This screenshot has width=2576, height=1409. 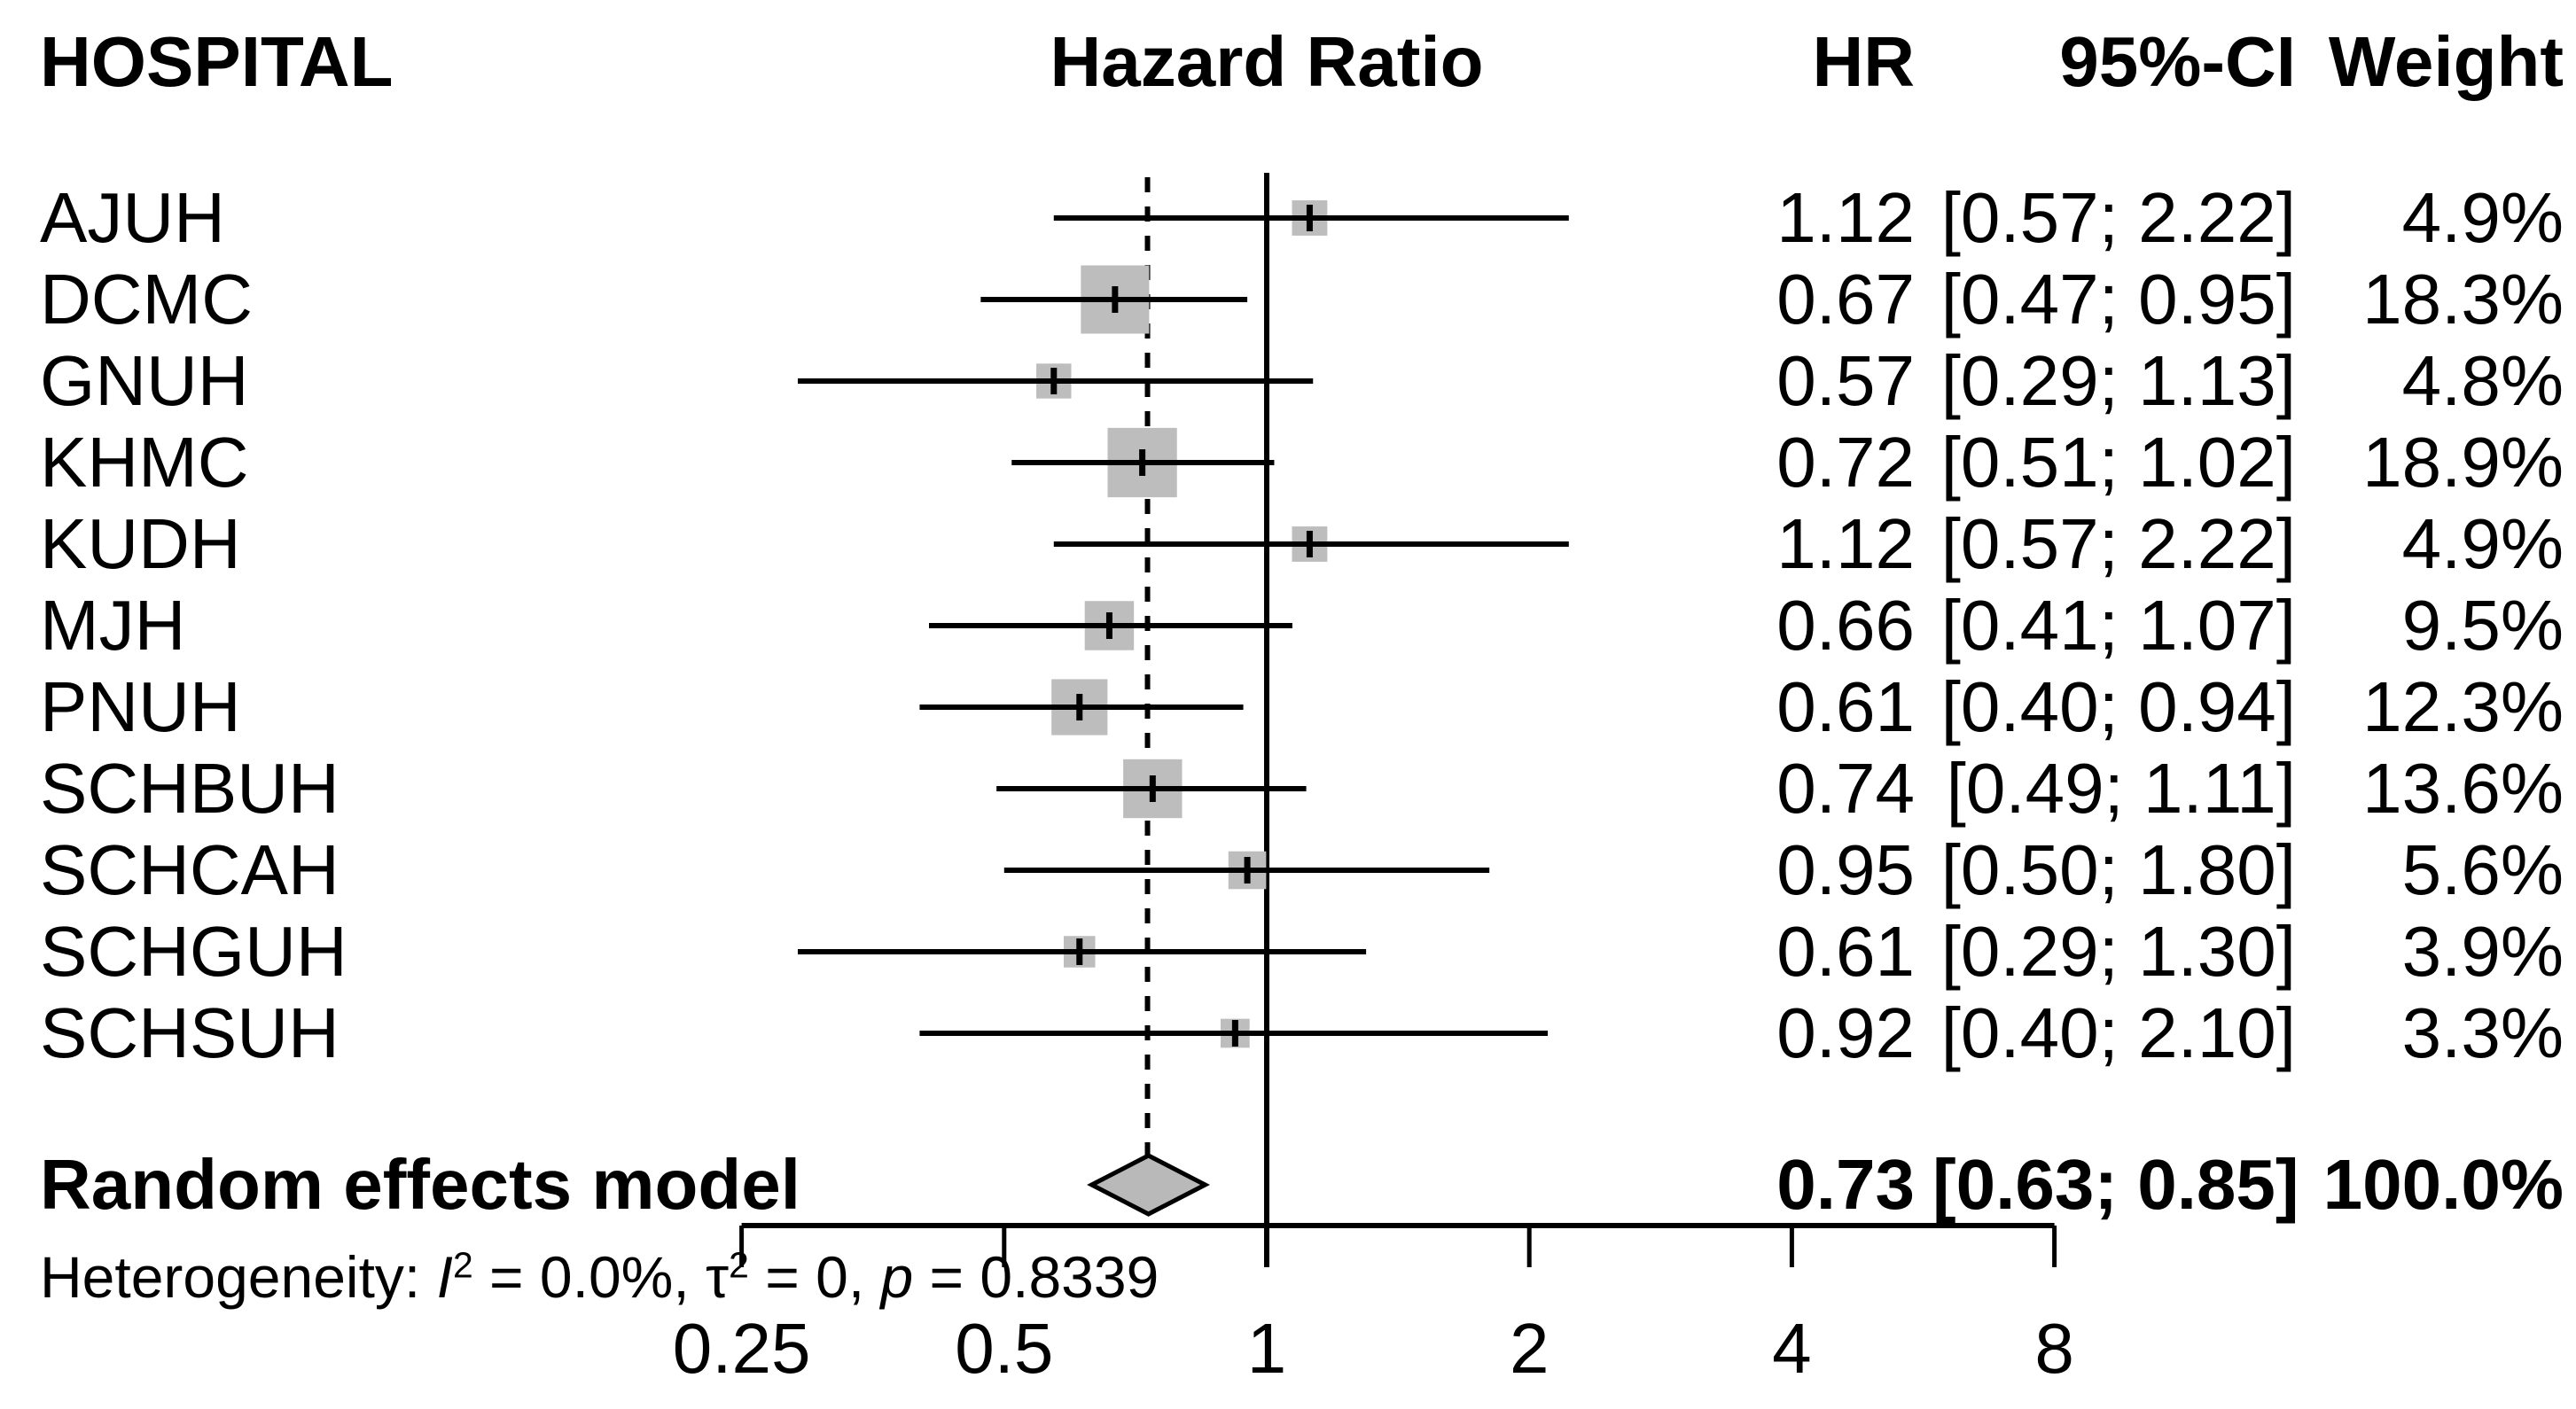 What do you see at coordinates (144, 380) in the screenshot?
I see `study-label: GNUH` at bounding box center [144, 380].